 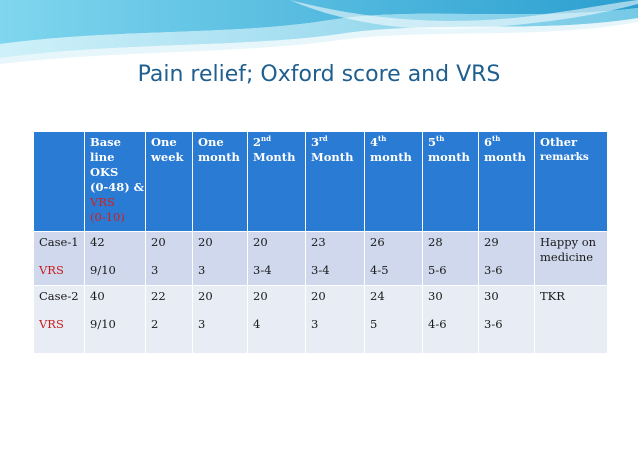 I want to click on header-3rd-month: 3rd Month, so click(x=335, y=181).